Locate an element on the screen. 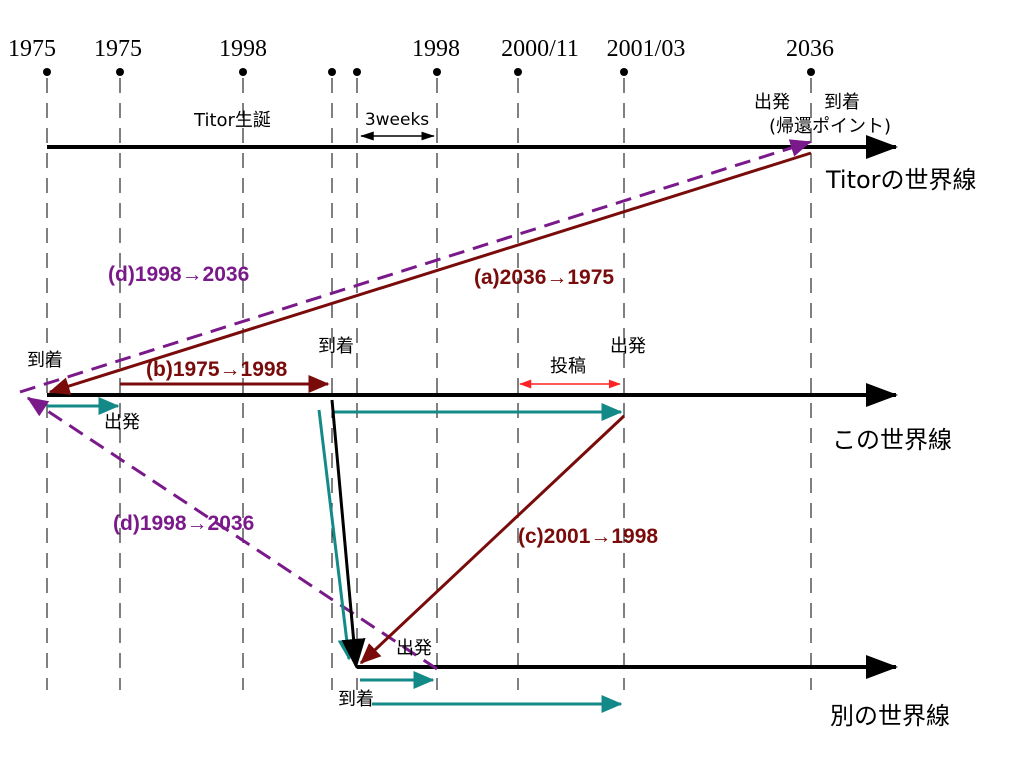 The height and width of the screenshot is (768, 1024). titor-birth-label: Titor生誕 is located at coordinates (232, 120).